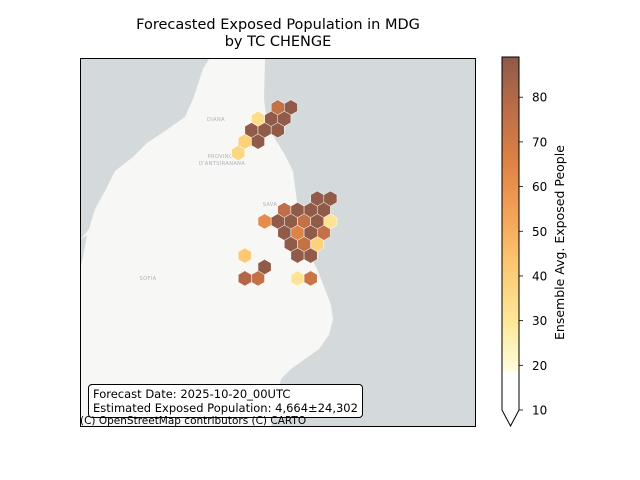 The width and height of the screenshot is (640, 480). I want to click on colorbar-ticks: 10 20 30 40 50 60 70 80, so click(533, 254).